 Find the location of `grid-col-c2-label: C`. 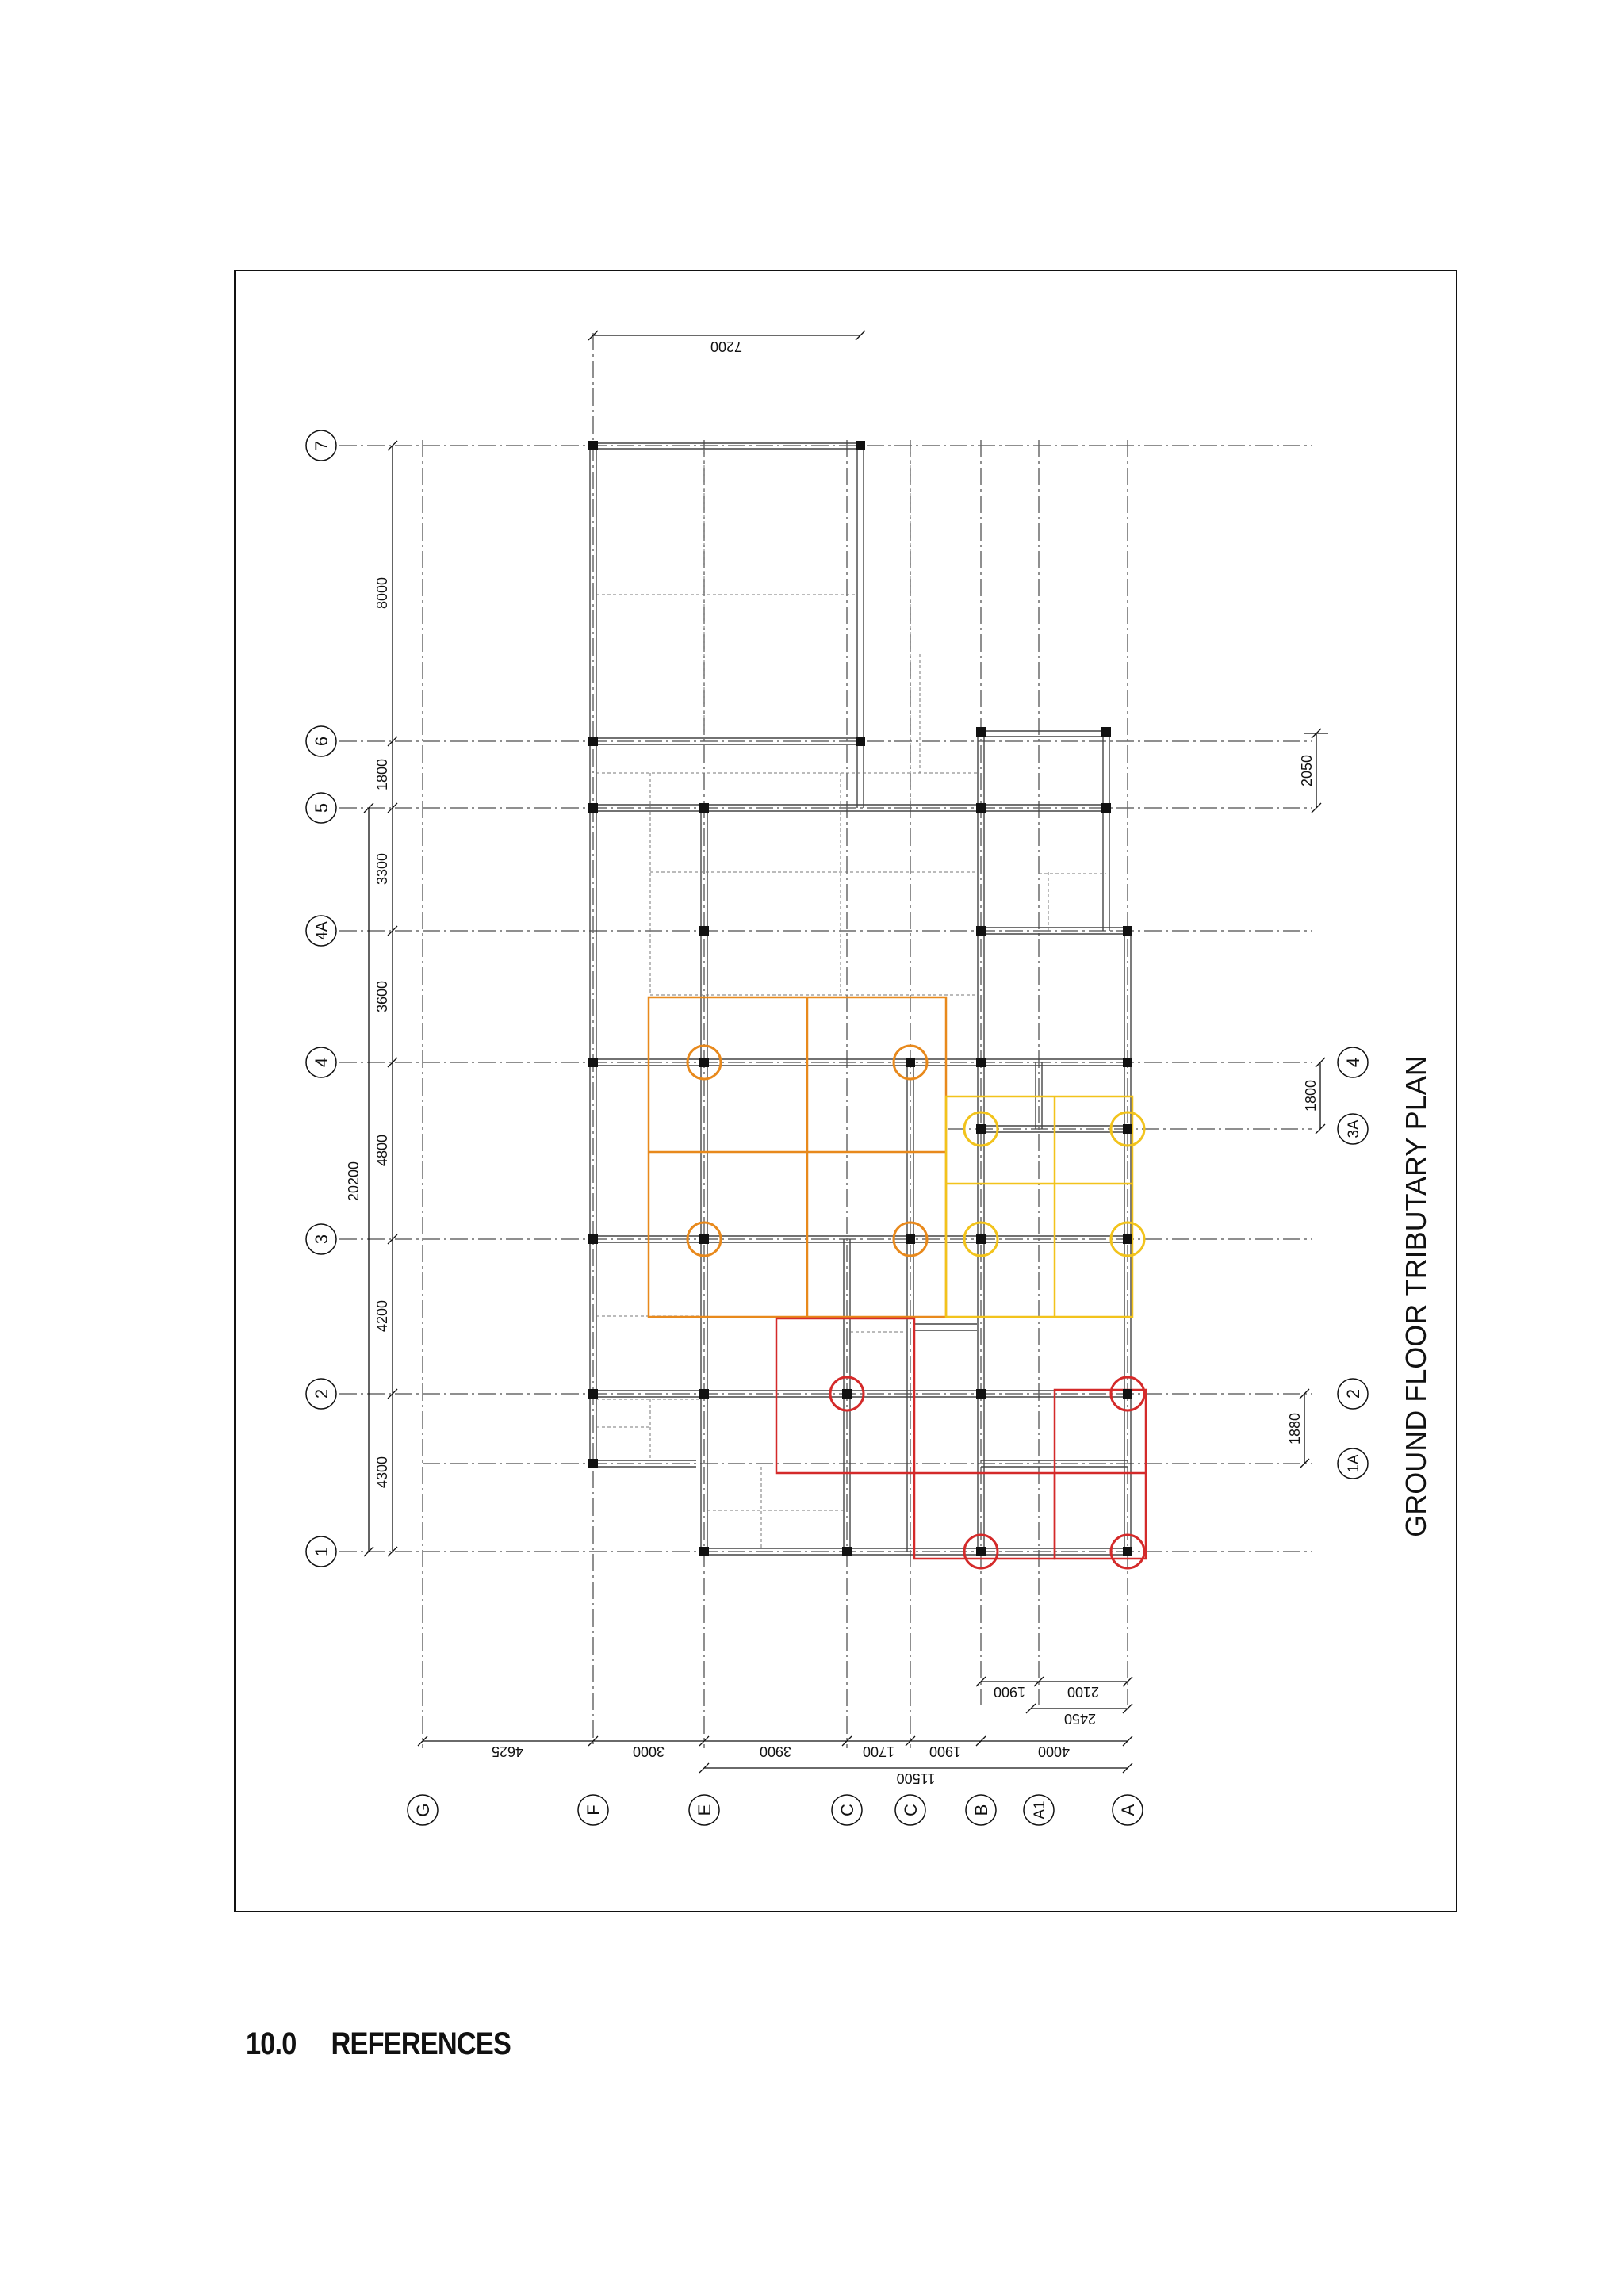

grid-col-c2-label: C is located at coordinates (911, 1810).